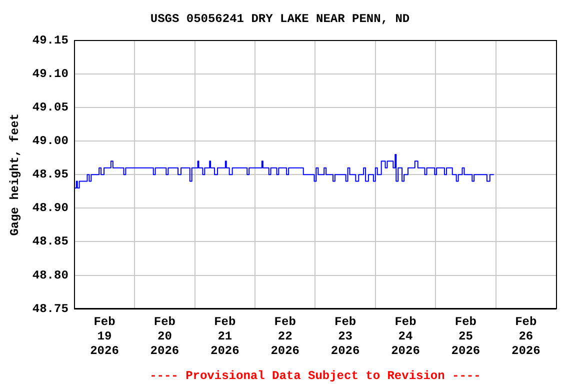  Describe the element at coordinates (104, 336) in the screenshot. I see `x-tick-label: Feb 19 2026` at that location.